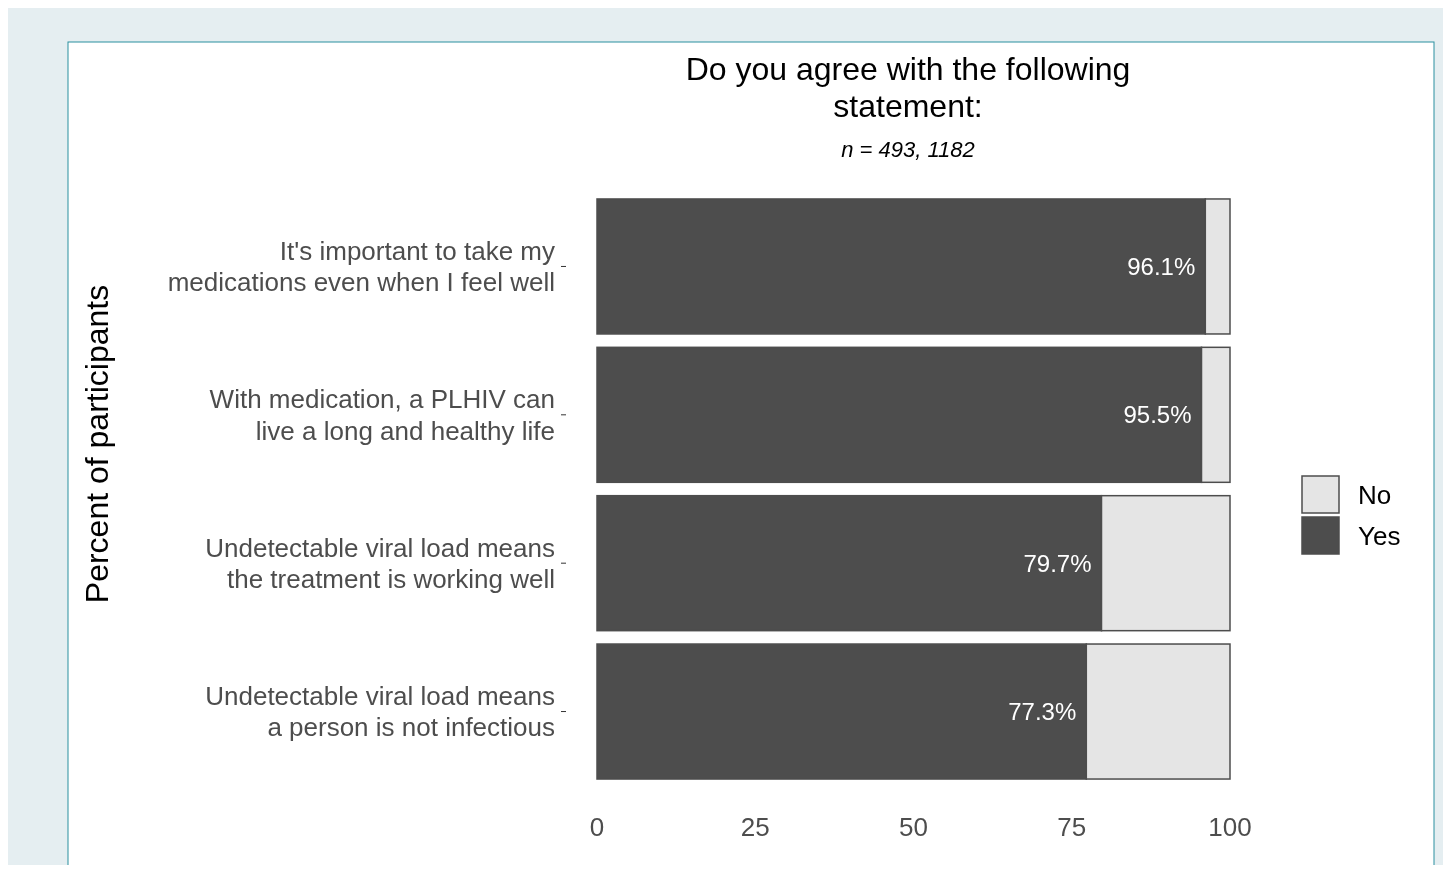  Describe the element at coordinates (361, 266) in the screenshot. I see `y-tick-label: It's important to take my medications even when I feel well` at that location.